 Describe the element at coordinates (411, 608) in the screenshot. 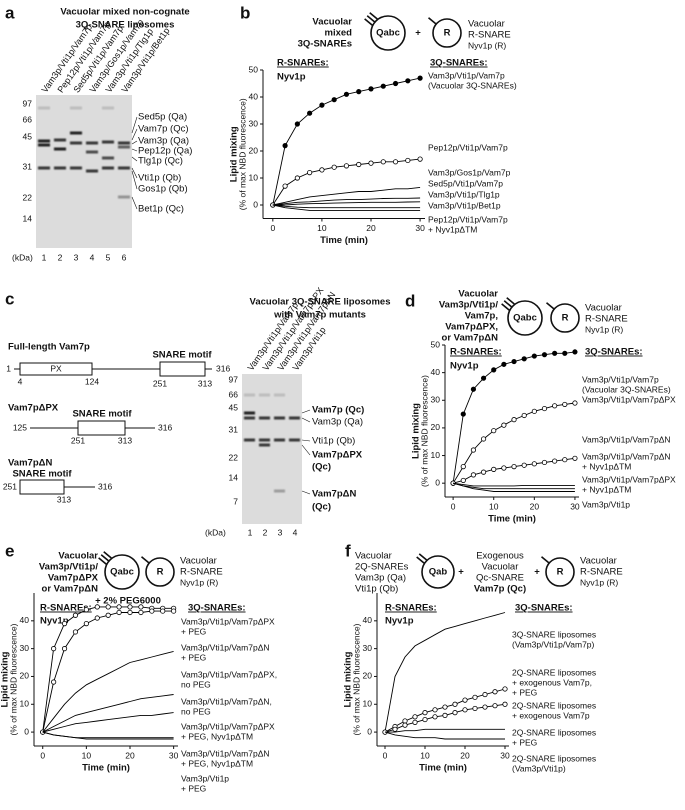

I see `label: R-SNAREs:` at that location.